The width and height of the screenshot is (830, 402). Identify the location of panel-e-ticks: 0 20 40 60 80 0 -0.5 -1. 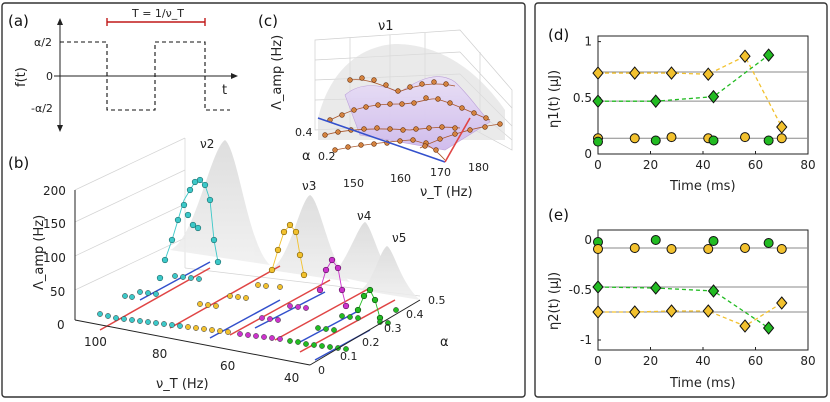
(692, 300).